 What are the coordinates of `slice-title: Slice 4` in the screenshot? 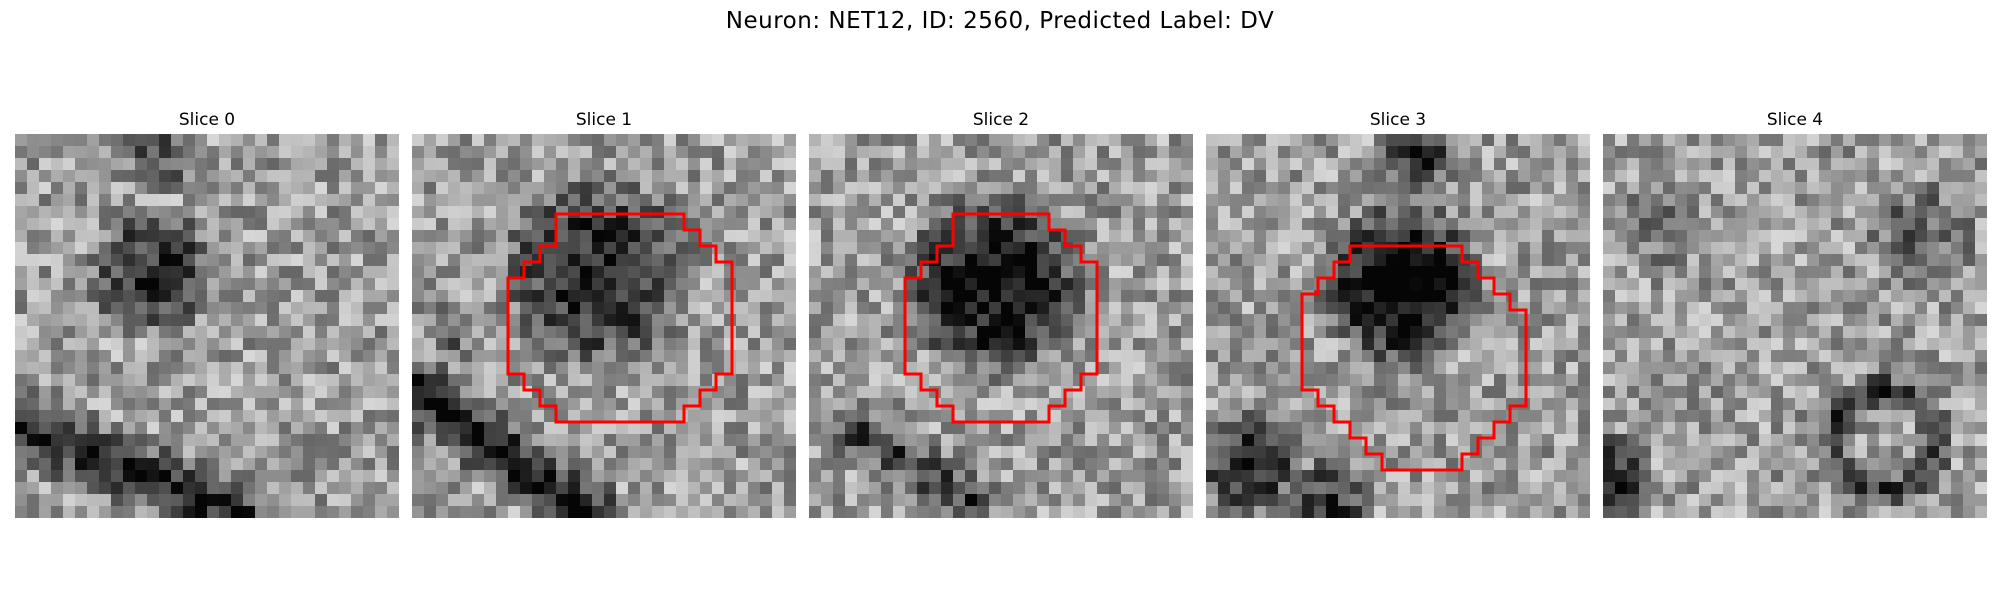 It's located at (1795, 120).